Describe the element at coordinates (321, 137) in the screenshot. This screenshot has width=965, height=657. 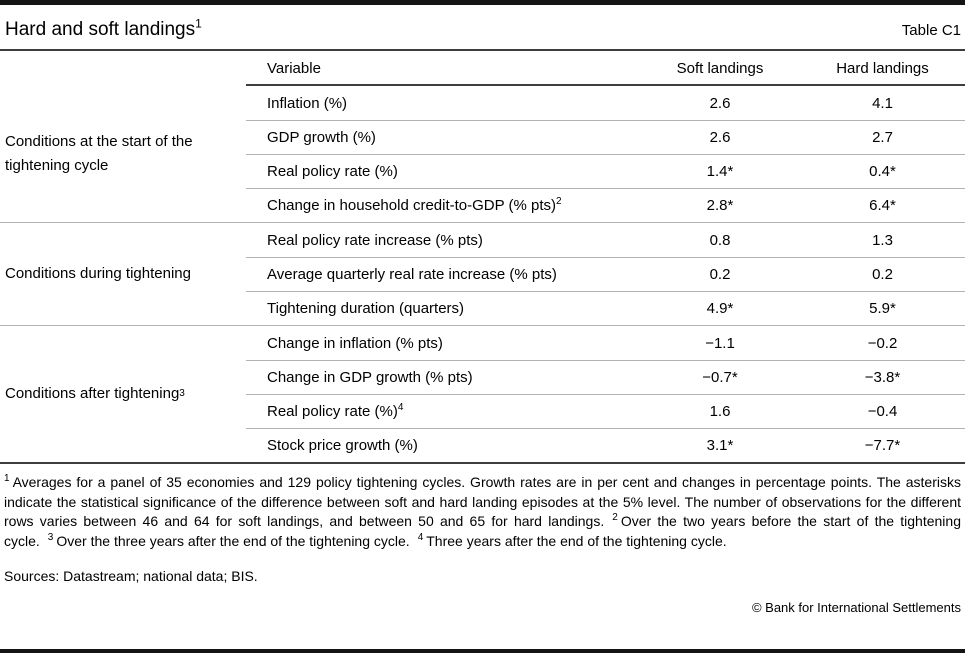
I see `variable-text: GDP growth (%)` at that location.